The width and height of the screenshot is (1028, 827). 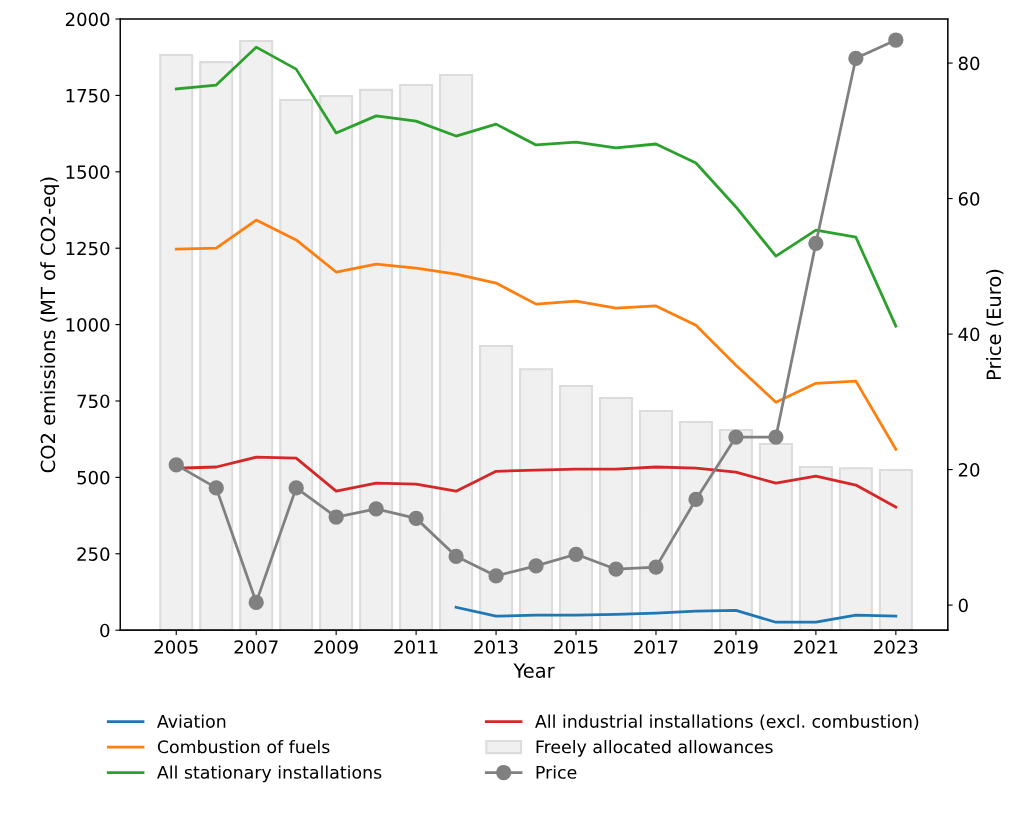 What do you see at coordinates (93, 477) in the screenshot?
I see `y-tick-label: 500` at bounding box center [93, 477].